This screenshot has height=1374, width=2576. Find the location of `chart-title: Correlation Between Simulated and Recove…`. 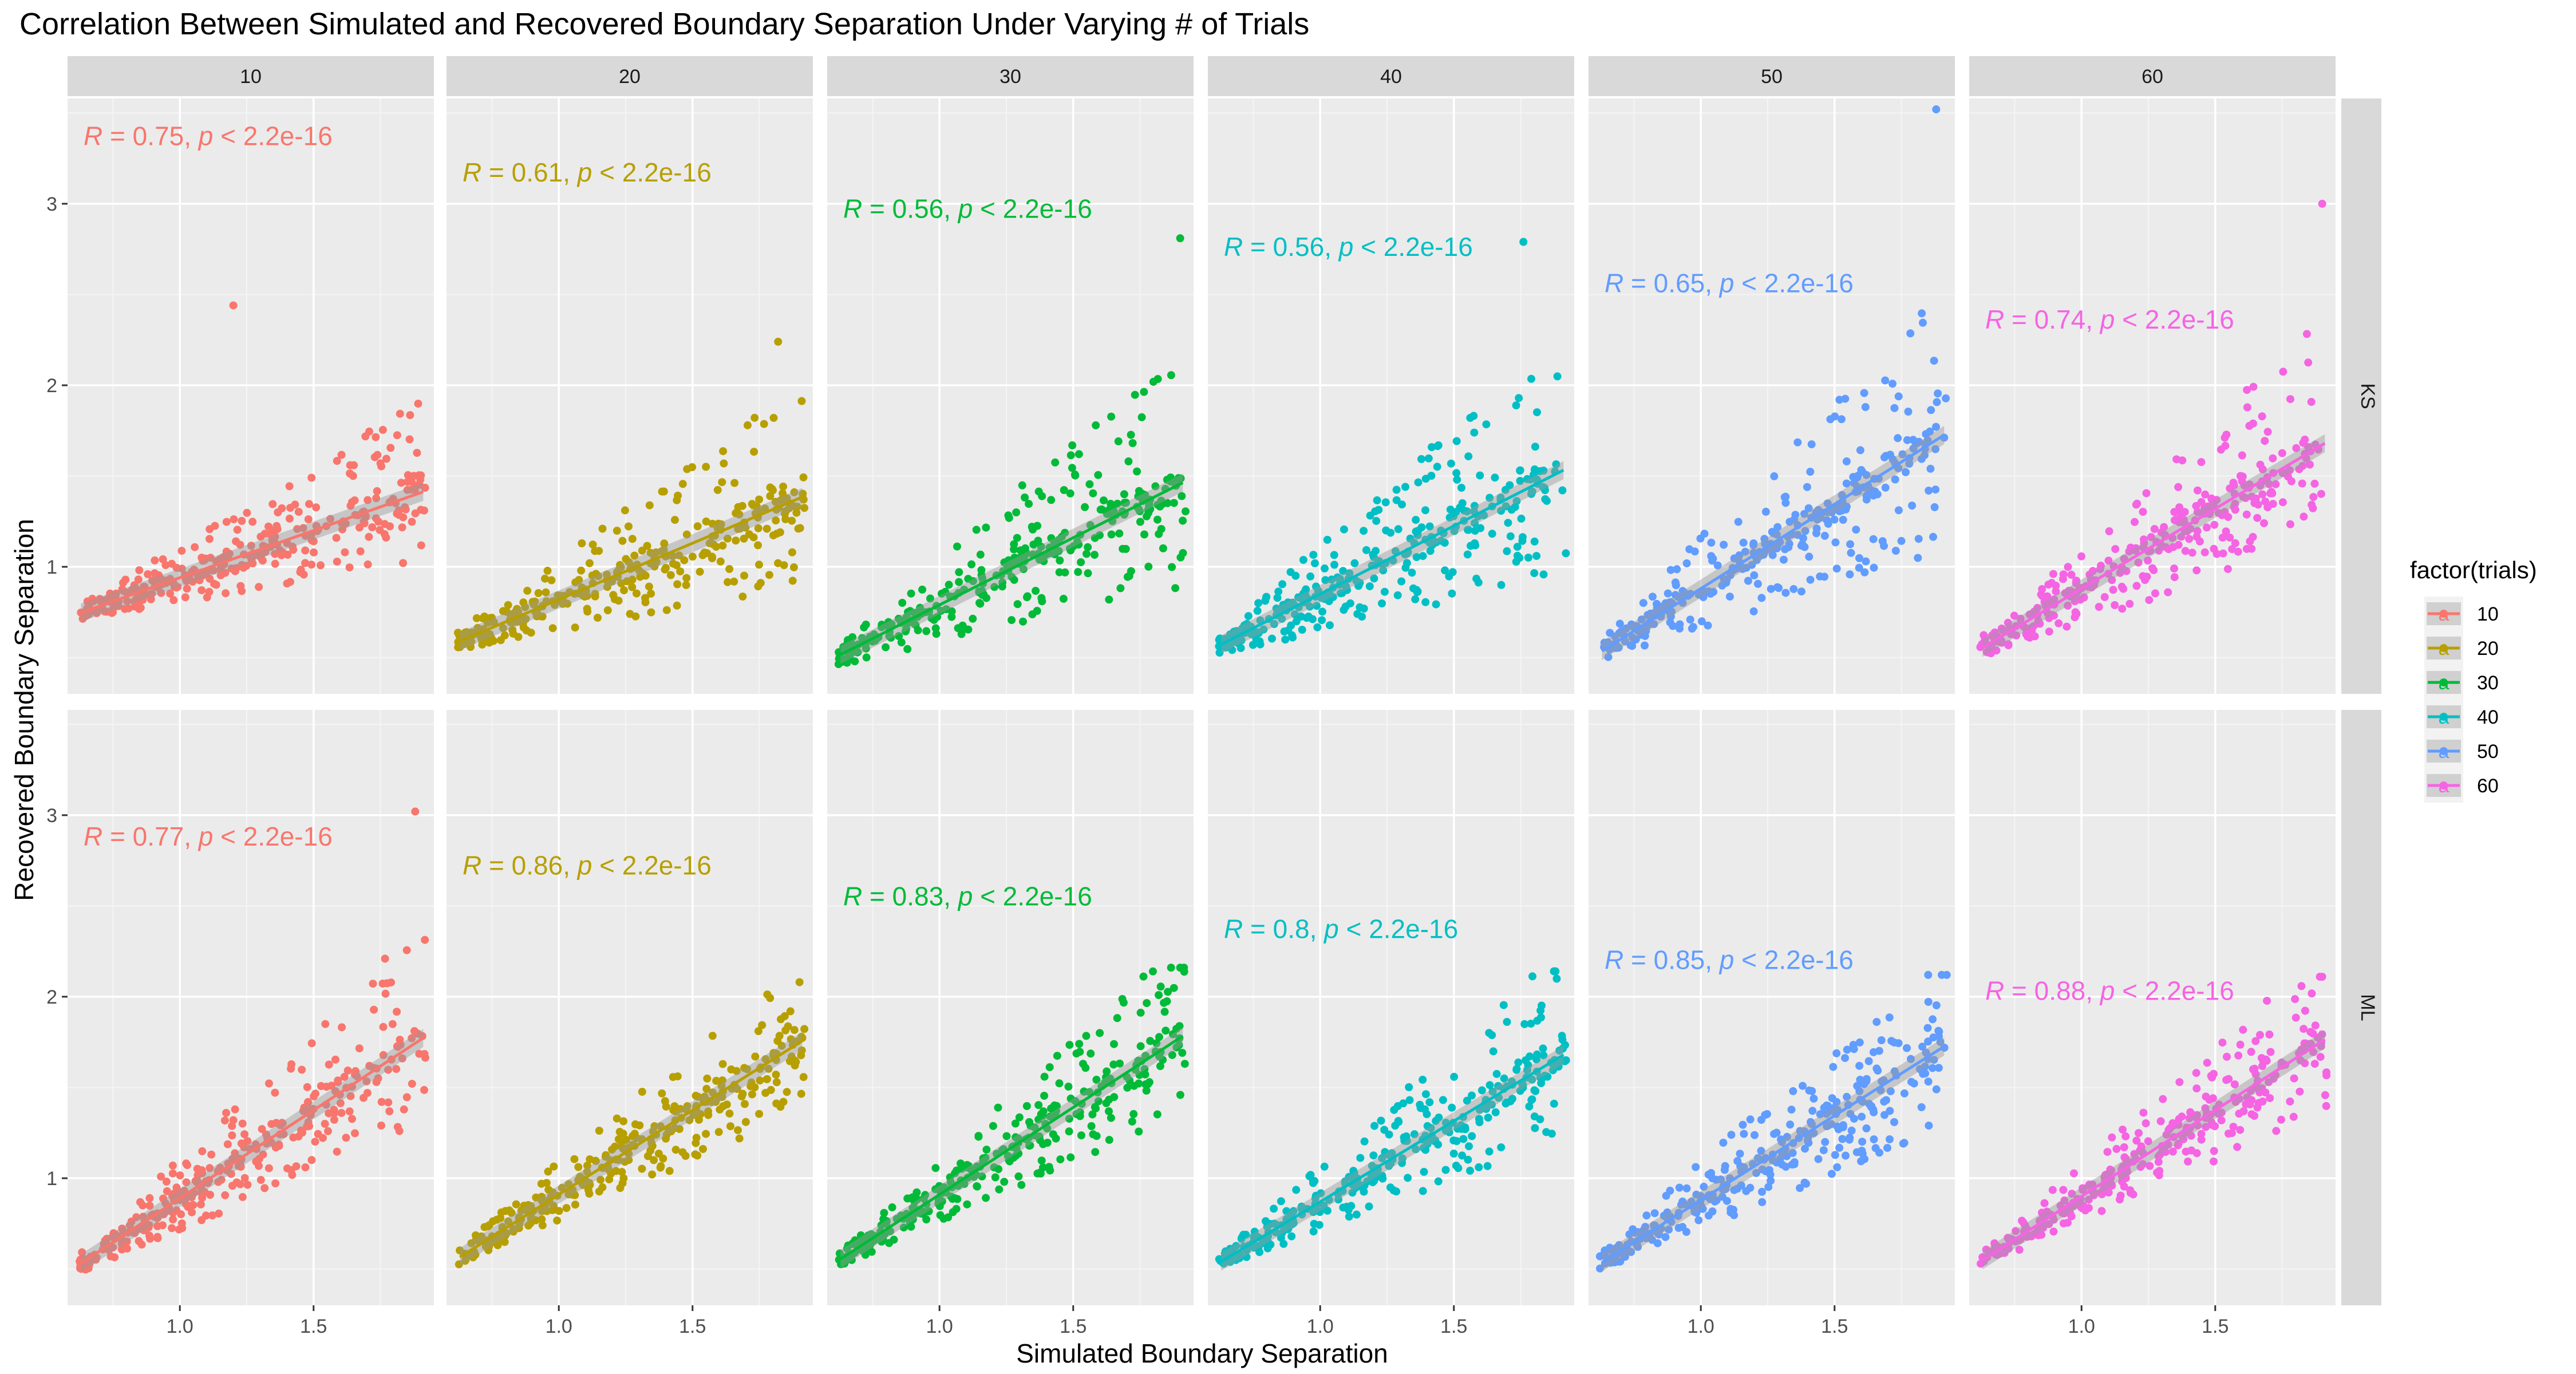

chart-title: Correlation Between Simulated and Recove… is located at coordinates (664, 24).